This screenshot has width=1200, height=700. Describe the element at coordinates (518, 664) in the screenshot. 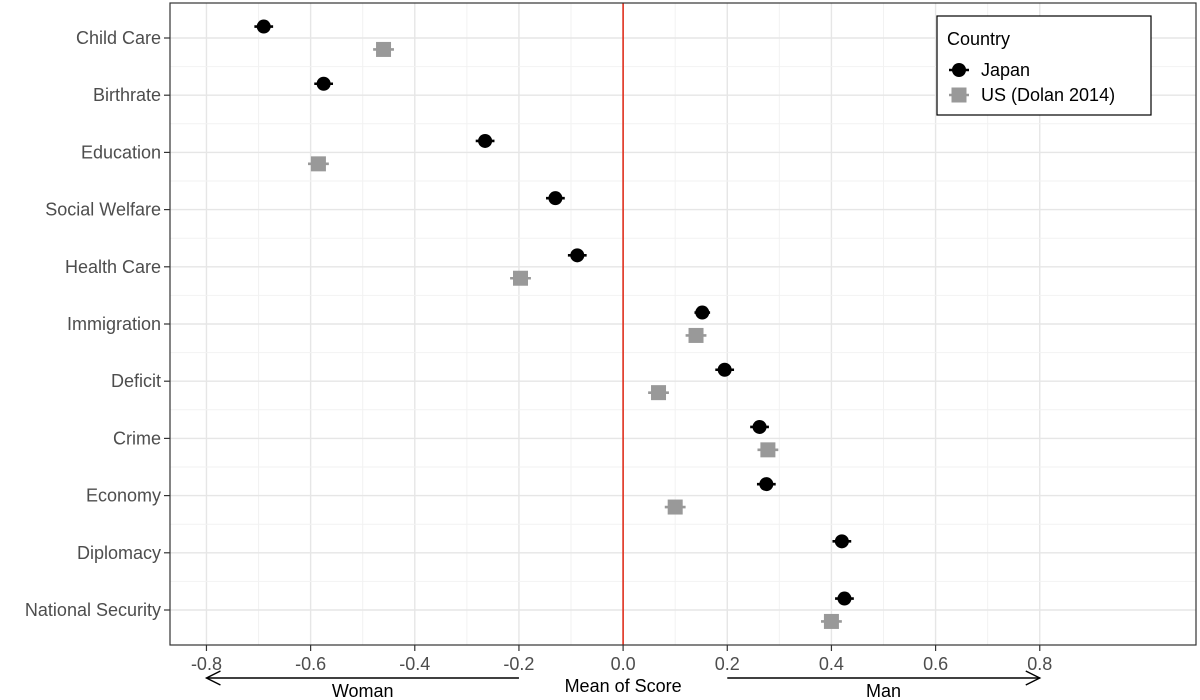

I see `x-tick-label: -0.2` at that location.